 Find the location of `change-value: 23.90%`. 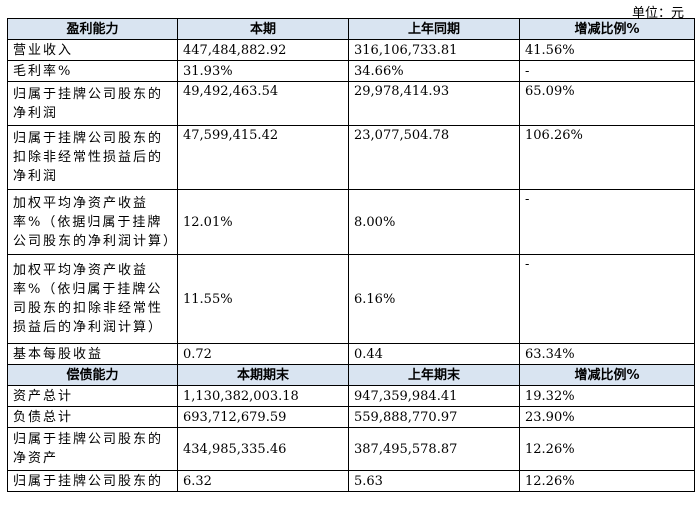

change-value: 23.90% is located at coordinates (607, 417).